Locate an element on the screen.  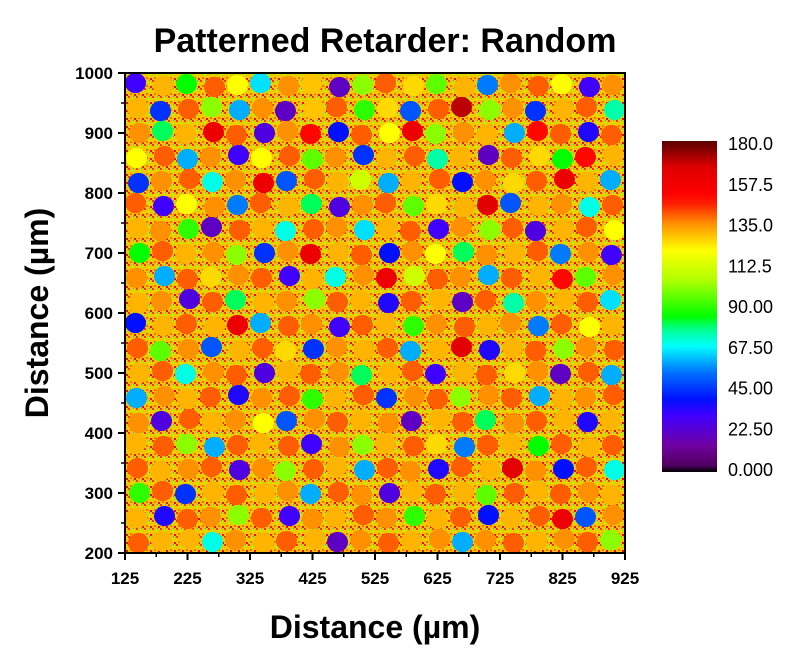
colorbar-tick-label: 45.00 is located at coordinates (750, 389).